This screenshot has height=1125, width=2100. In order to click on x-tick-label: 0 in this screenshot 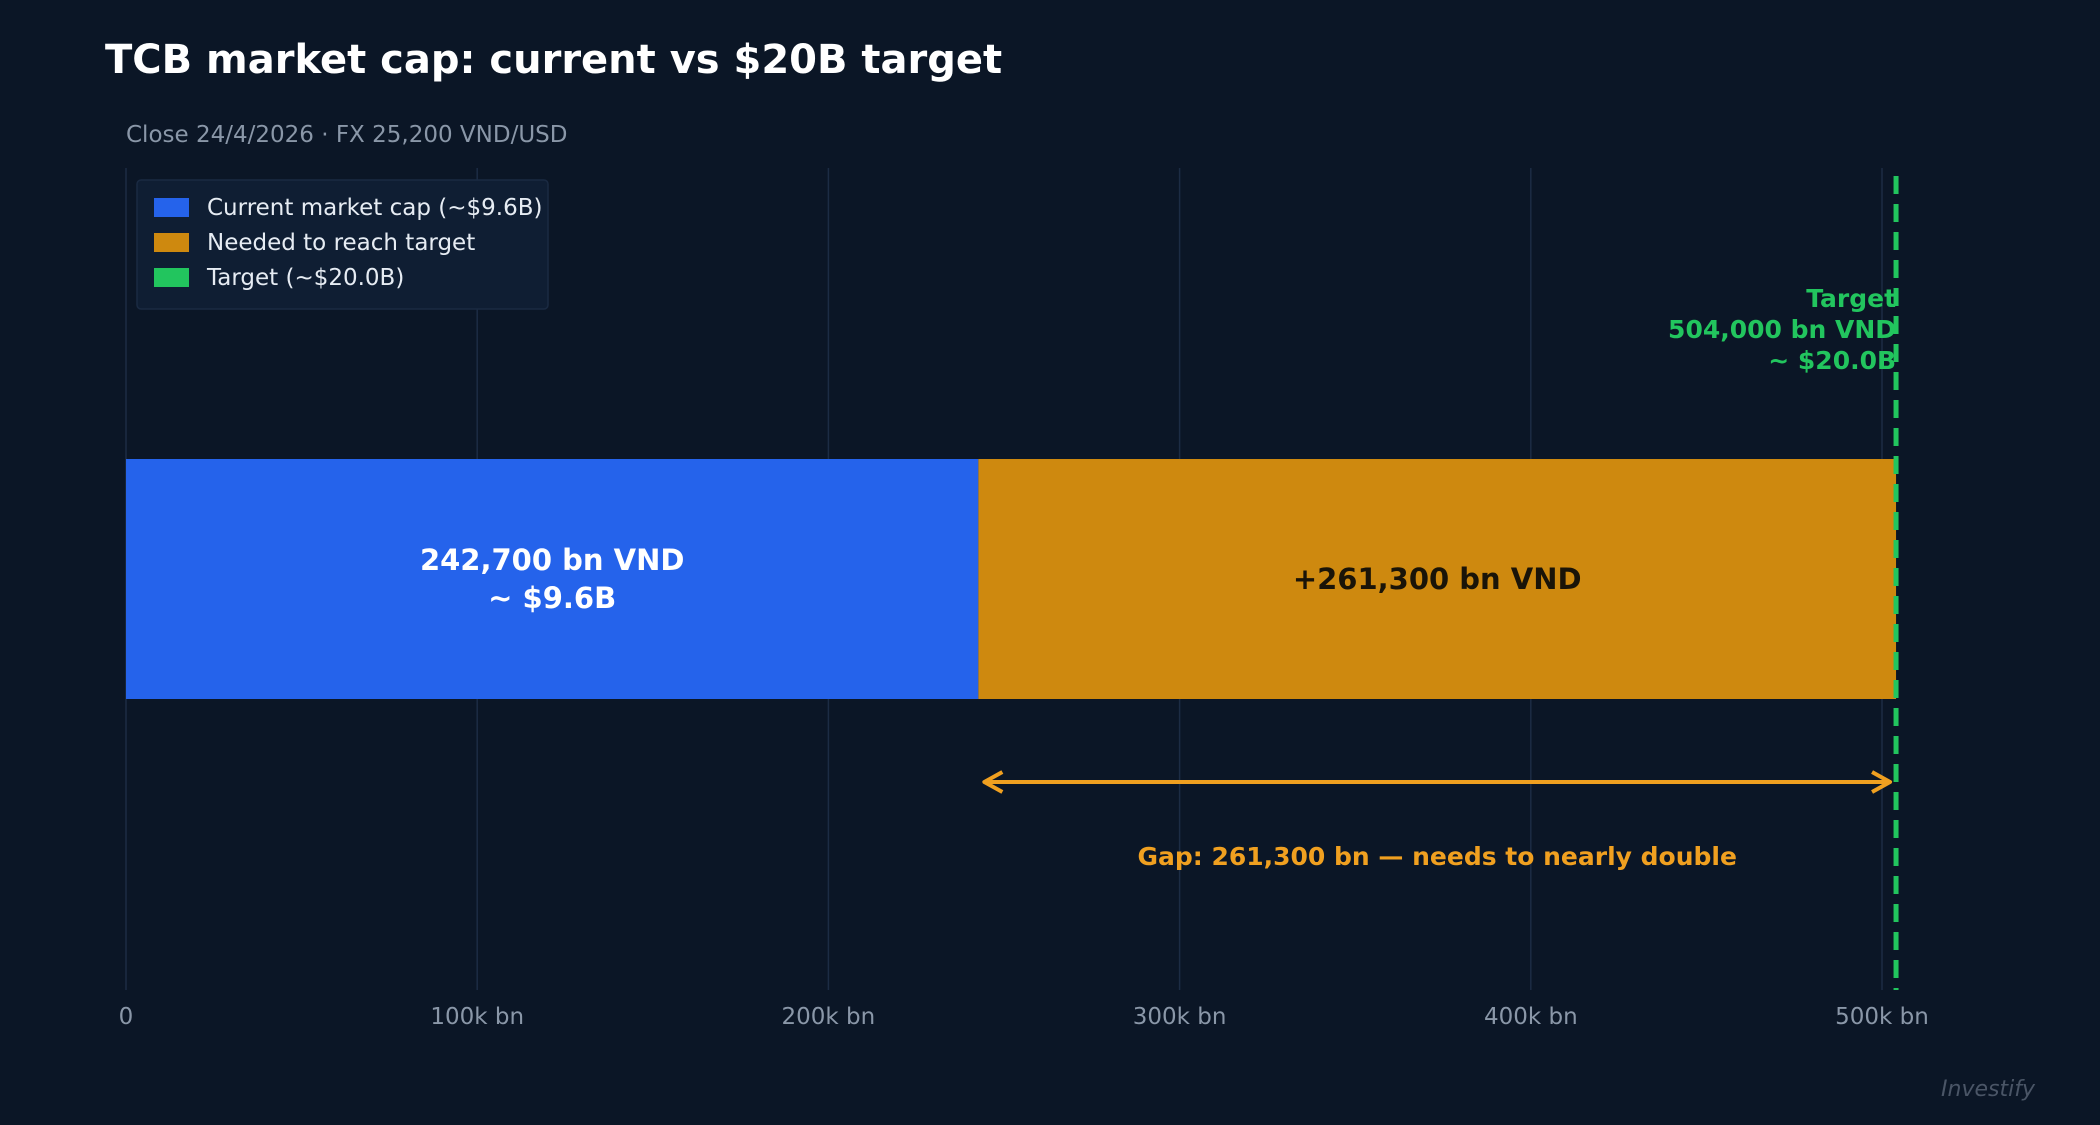, I will do `click(126, 1017)`.